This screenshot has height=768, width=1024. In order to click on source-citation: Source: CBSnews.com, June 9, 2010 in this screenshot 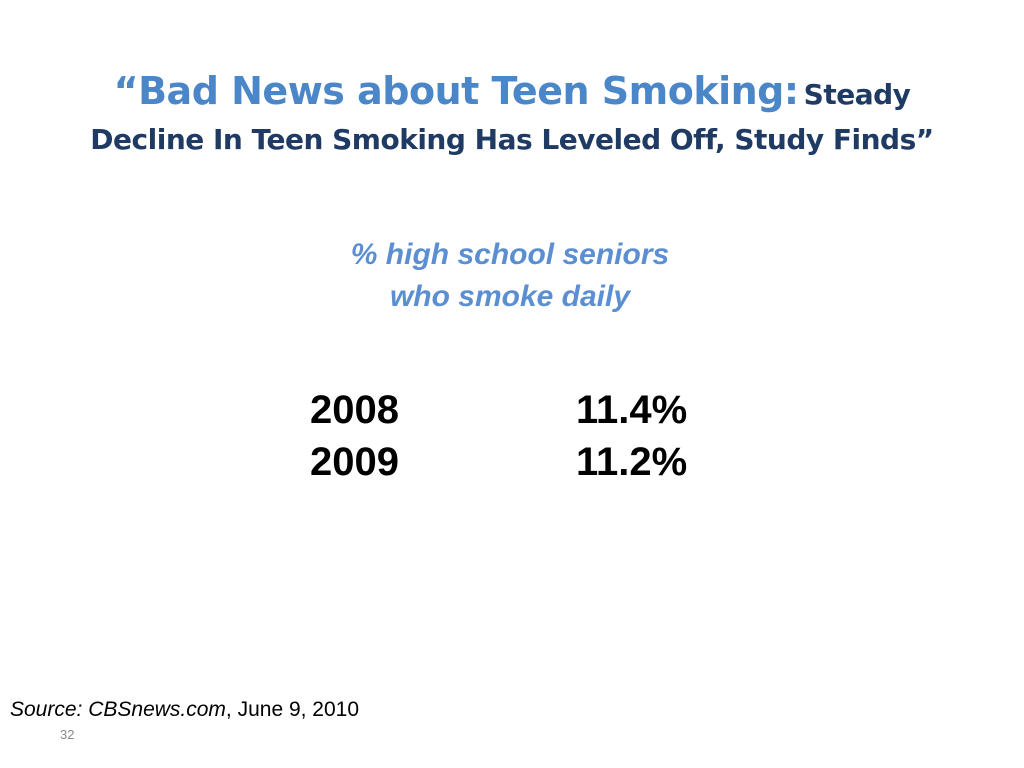, I will do `click(184, 710)`.